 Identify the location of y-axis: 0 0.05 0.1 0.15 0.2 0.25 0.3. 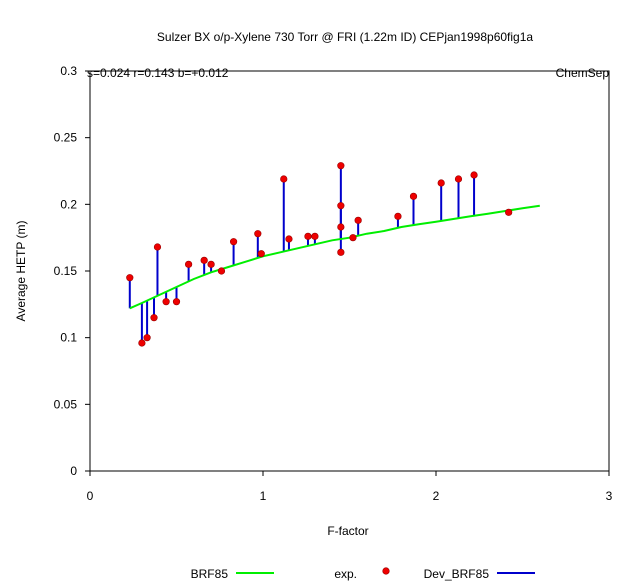
(72, 271).